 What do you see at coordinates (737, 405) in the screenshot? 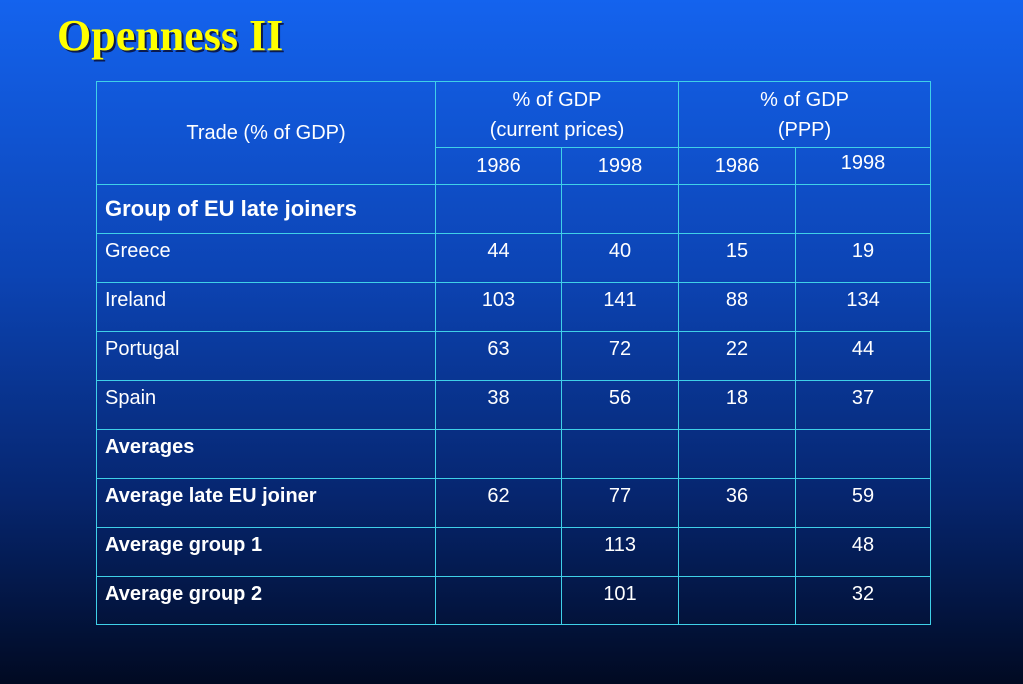
I see `value-cell: 18` at bounding box center [737, 405].